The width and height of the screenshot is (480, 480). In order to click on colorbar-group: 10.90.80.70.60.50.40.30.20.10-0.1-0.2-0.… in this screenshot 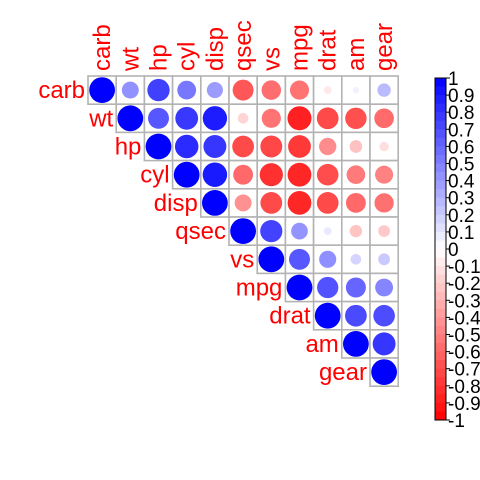, I will do `click(457, 250)`.